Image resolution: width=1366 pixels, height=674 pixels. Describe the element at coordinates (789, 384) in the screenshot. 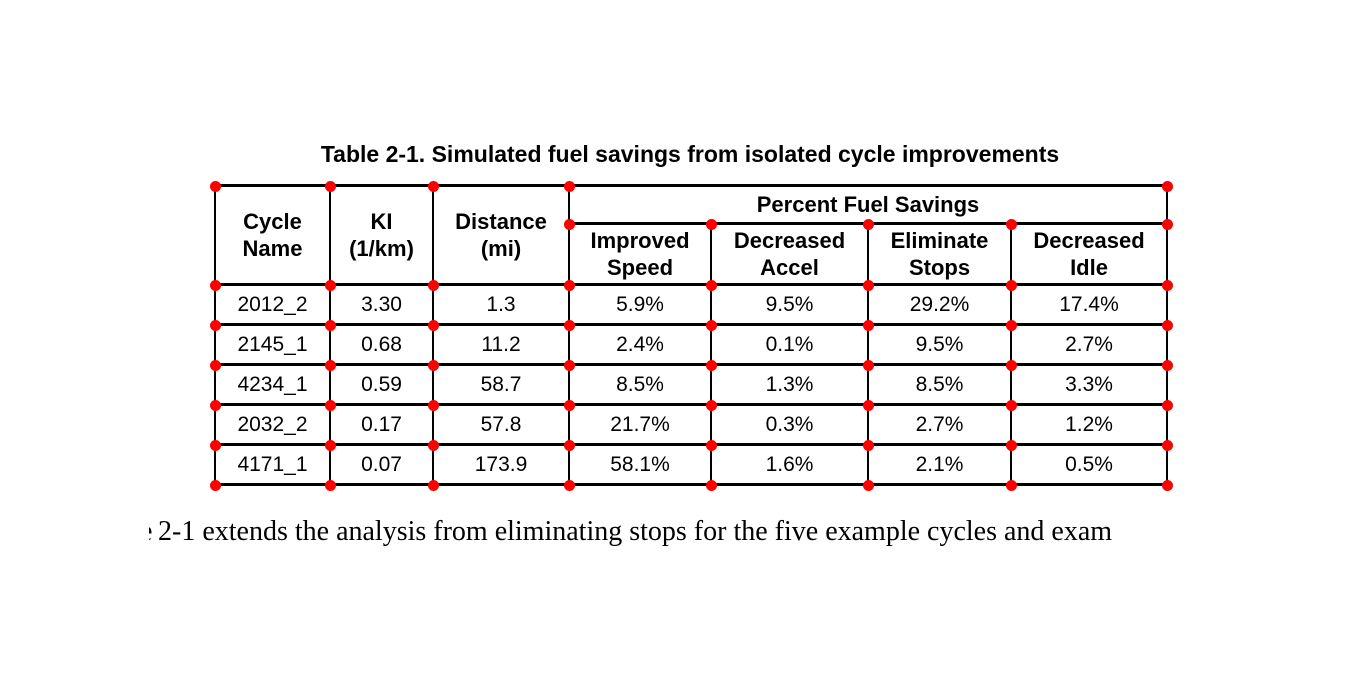

I see `table-cell: 1.3%` at that location.